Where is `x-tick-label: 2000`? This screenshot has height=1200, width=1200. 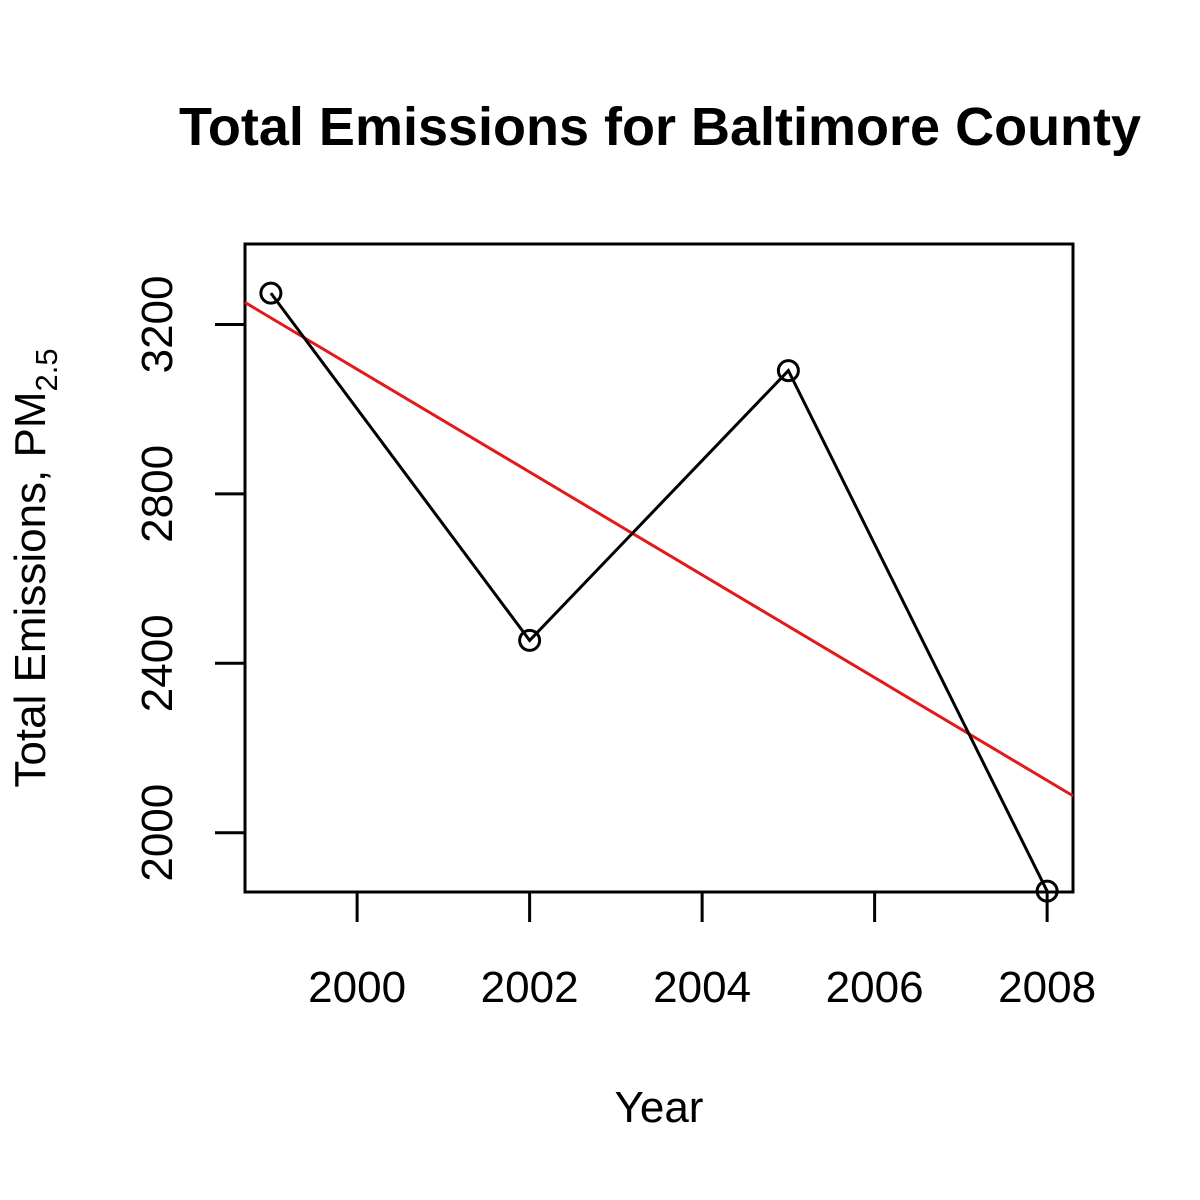 x-tick-label: 2000 is located at coordinates (357, 987).